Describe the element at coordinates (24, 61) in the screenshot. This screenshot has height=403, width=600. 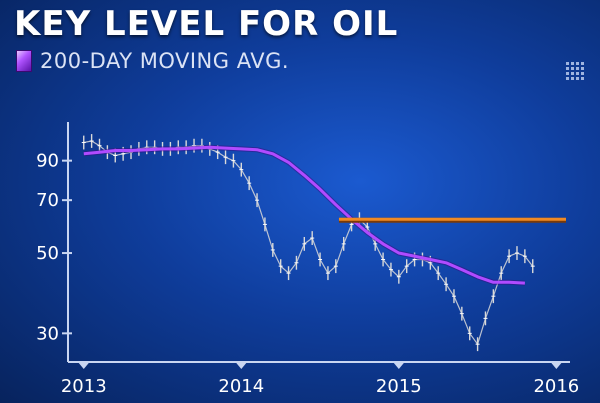
I see `moving-average-legend-swatch` at that location.